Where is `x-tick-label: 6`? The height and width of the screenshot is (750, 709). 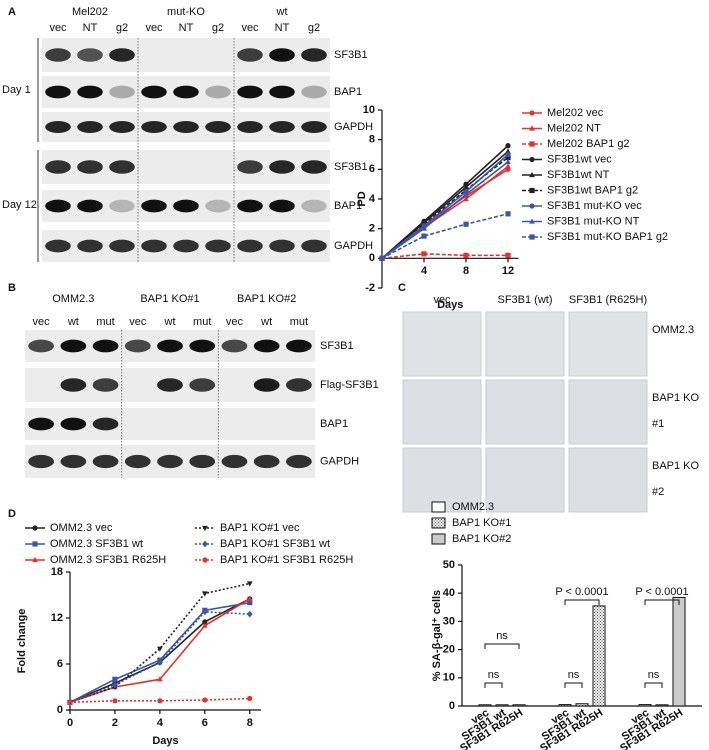 x-tick-label: 6 is located at coordinates (205, 723).